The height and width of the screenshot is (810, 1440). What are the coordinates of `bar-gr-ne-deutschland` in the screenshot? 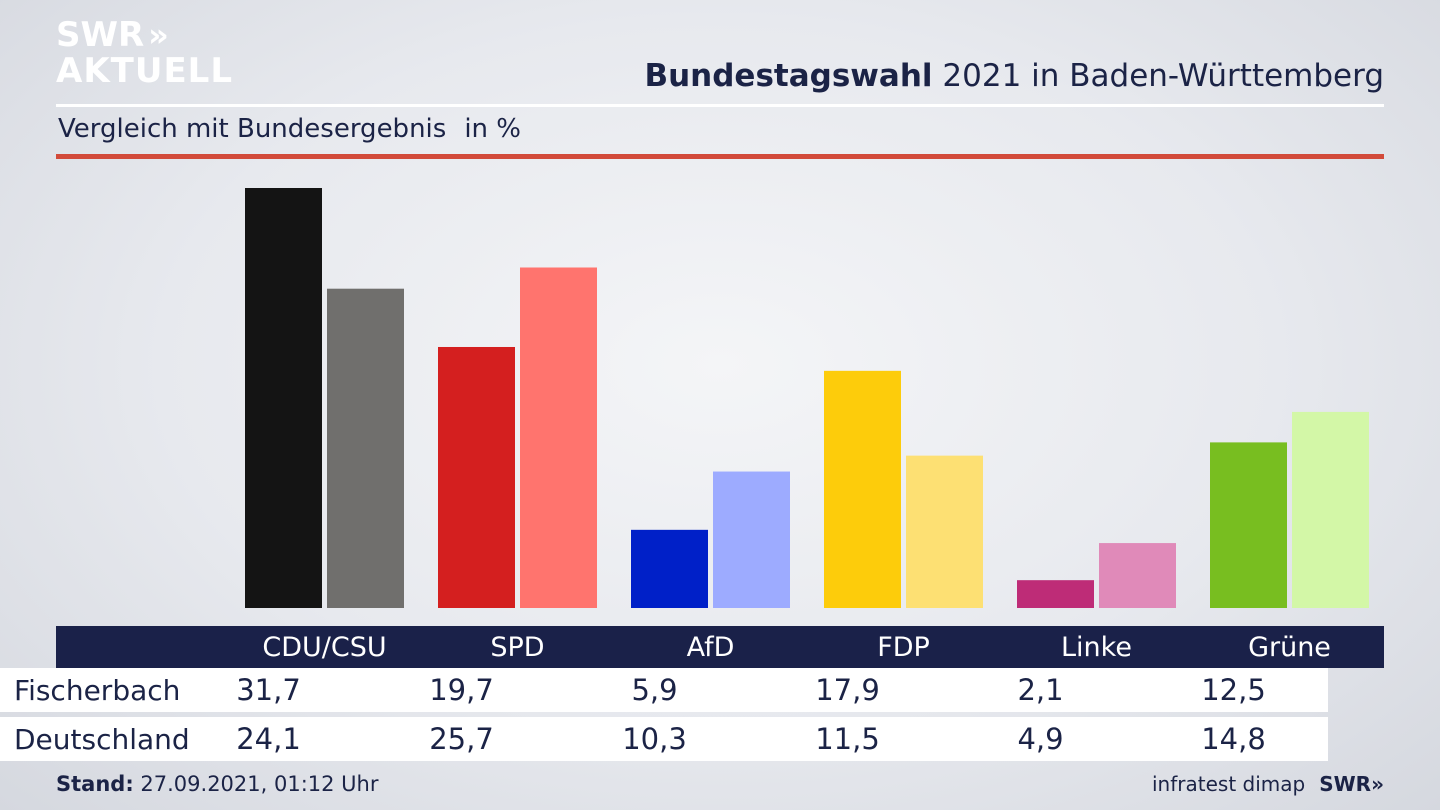 It's located at (1330, 509).